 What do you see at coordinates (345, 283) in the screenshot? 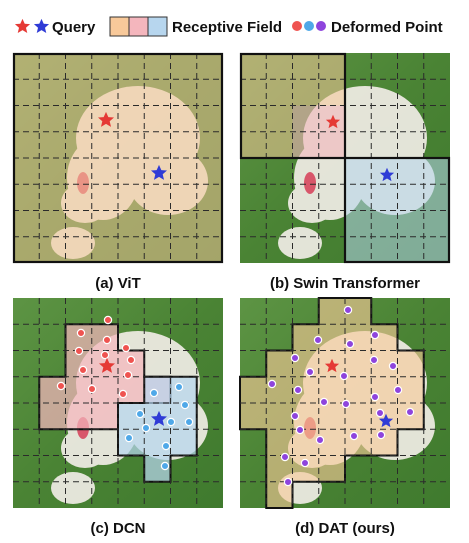
I see `caption-swin: (b) Swin Transformer` at bounding box center [345, 283].